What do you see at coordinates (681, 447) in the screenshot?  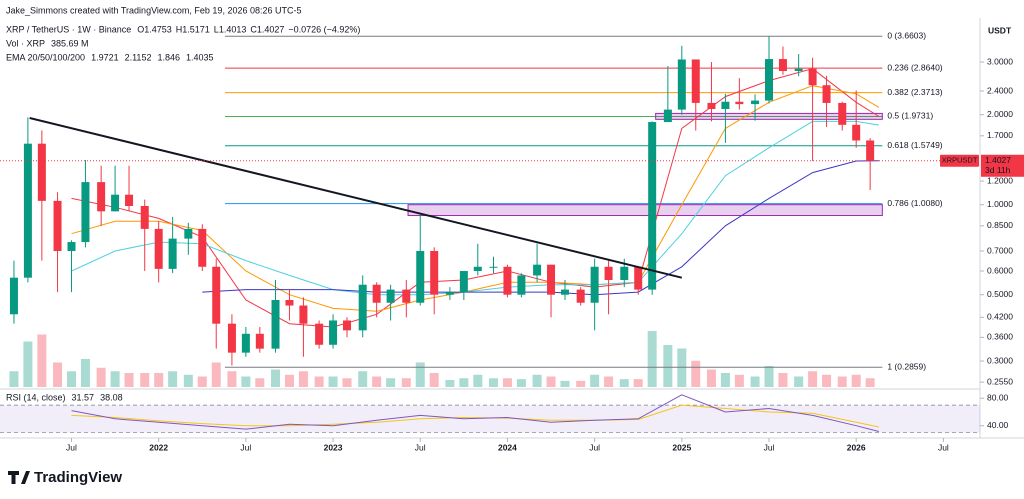 I see `x-tick-label: 2025` at bounding box center [681, 447].